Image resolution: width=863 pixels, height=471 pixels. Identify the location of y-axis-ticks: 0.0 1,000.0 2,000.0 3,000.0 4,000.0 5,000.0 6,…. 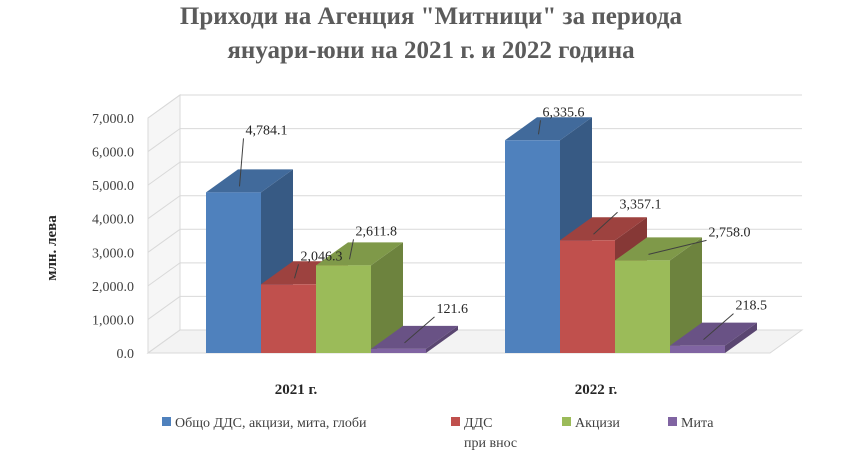
(113, 237).